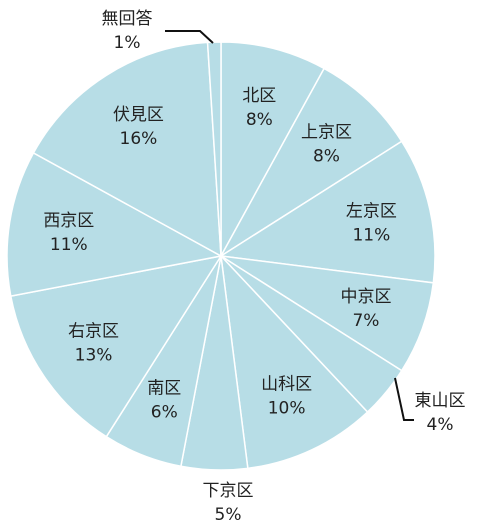  I want to click on slice-label: 南区, so click(164, 388).